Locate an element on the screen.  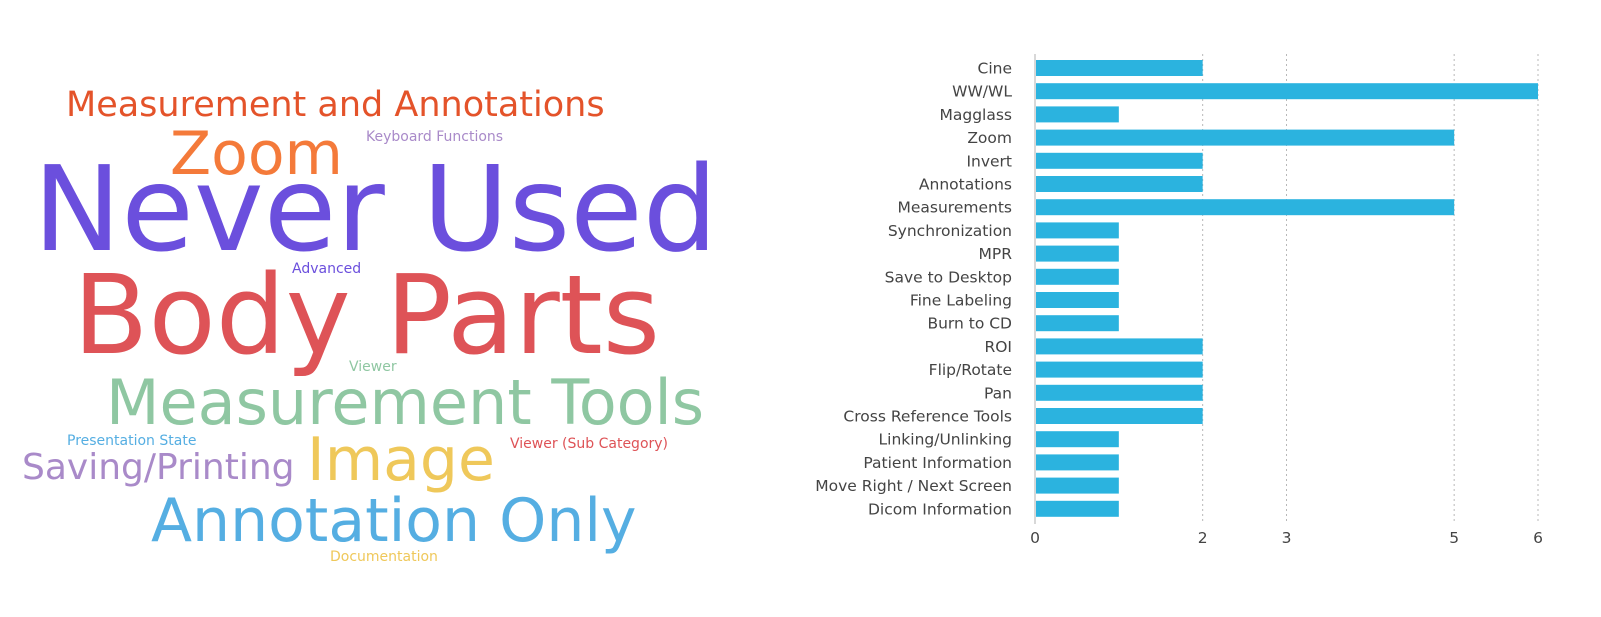
word-measurement-tools: Measurement Tools is located at coordinates (405, 402).